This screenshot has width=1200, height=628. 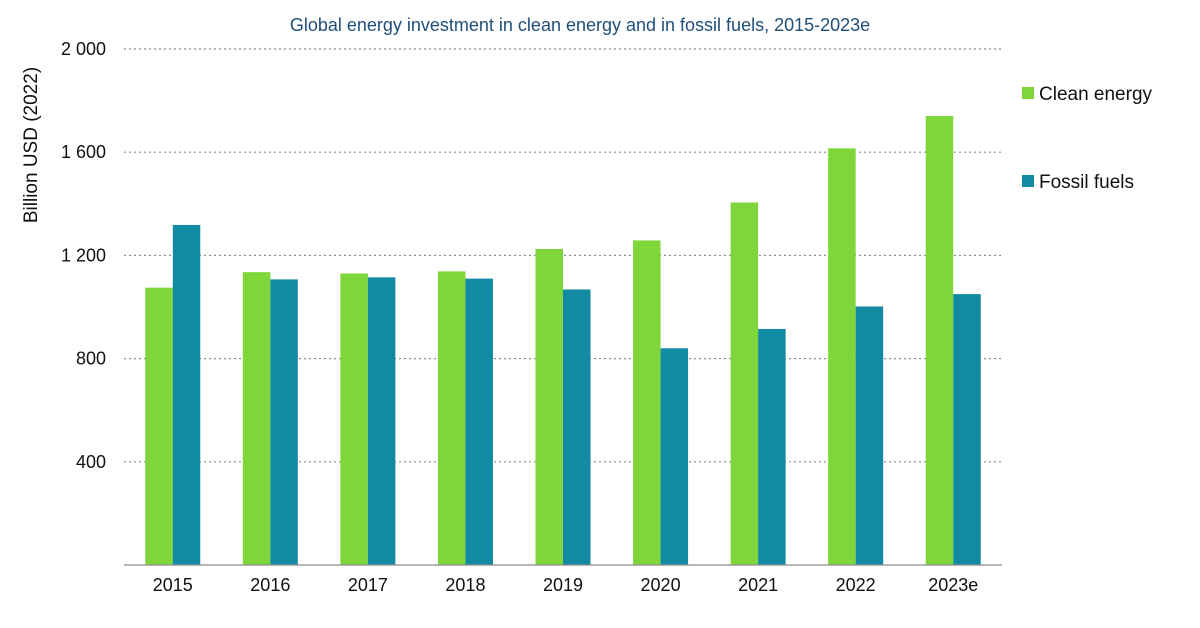 I want to click on fossil-fuels-bar-2022, so click(x=869, y=435).